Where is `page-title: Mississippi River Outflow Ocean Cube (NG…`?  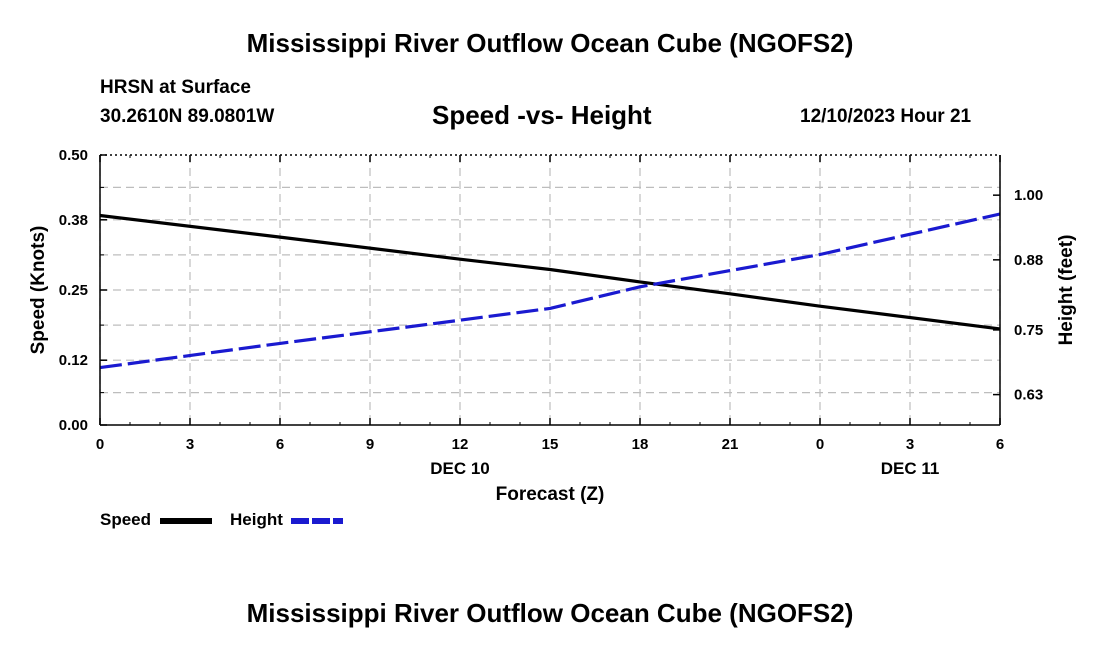 page-title: Mississippi River Outflow Ocean Cube (NG… is located at coordinates (550, 43).